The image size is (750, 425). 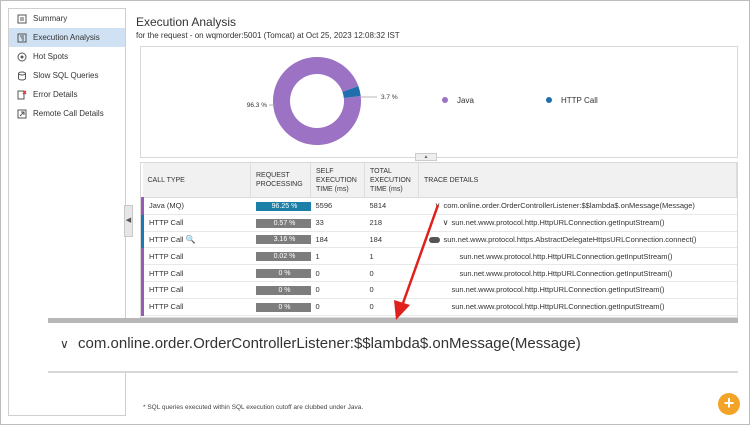 I want to click on cell-self-time: 5596, so click(x=337, y=206).